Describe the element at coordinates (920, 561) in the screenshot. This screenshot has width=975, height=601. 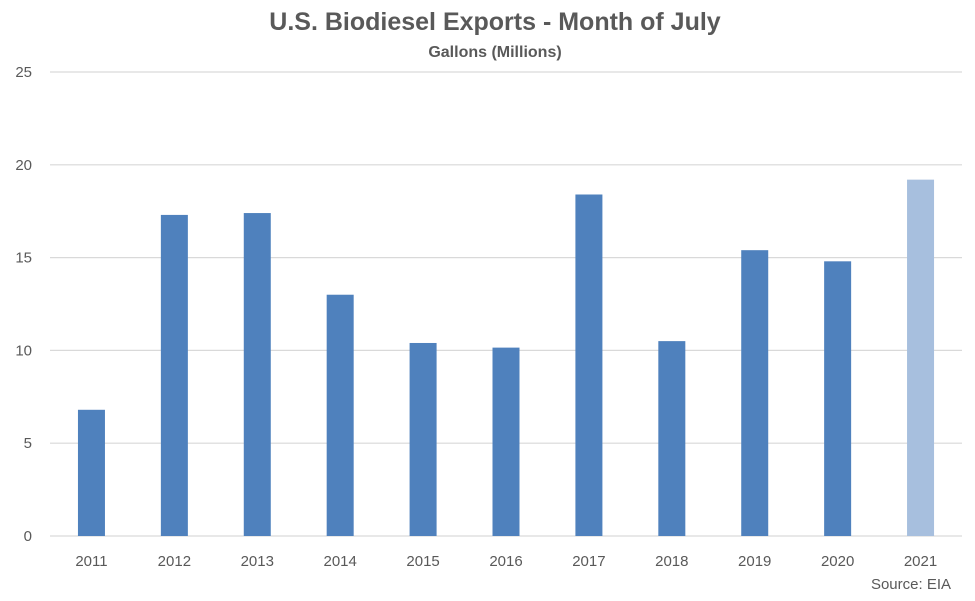
I see `x-tick-label: 2021` at that location.